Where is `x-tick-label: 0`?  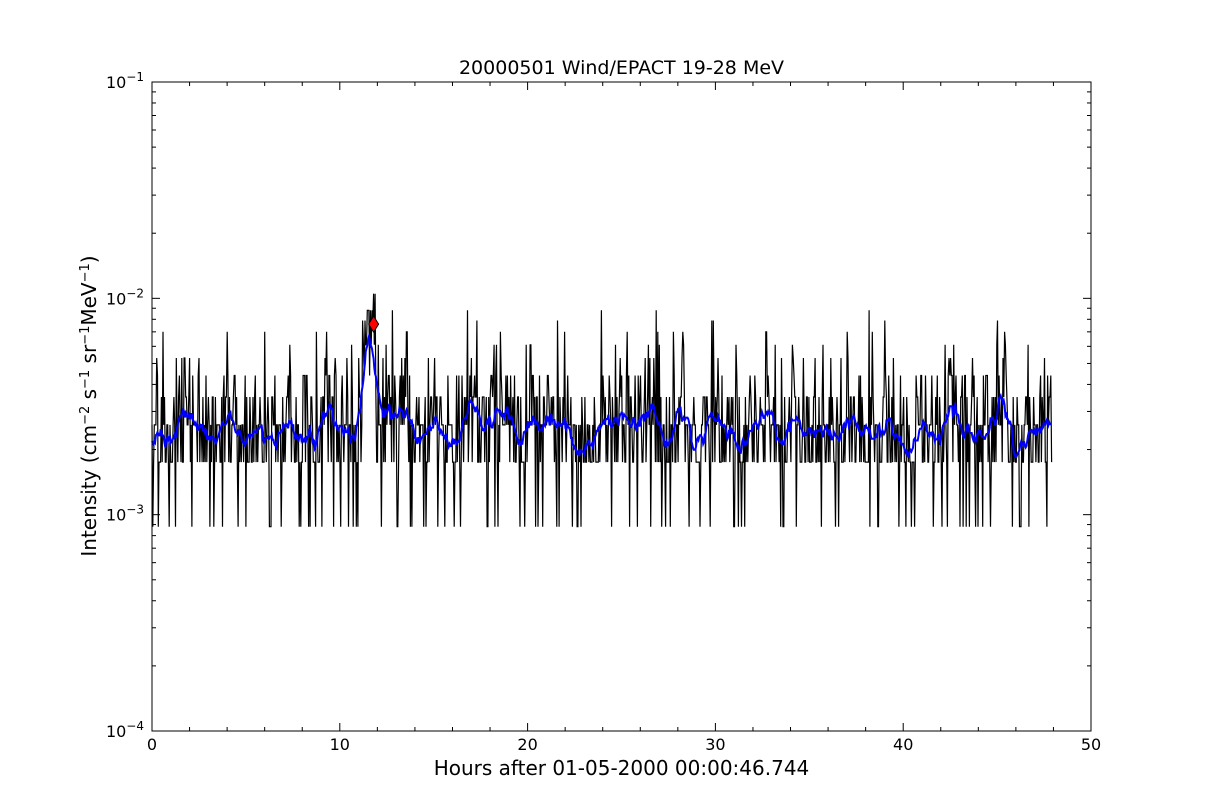
x-tick-label: 0 is located at coordinates (152, 744).